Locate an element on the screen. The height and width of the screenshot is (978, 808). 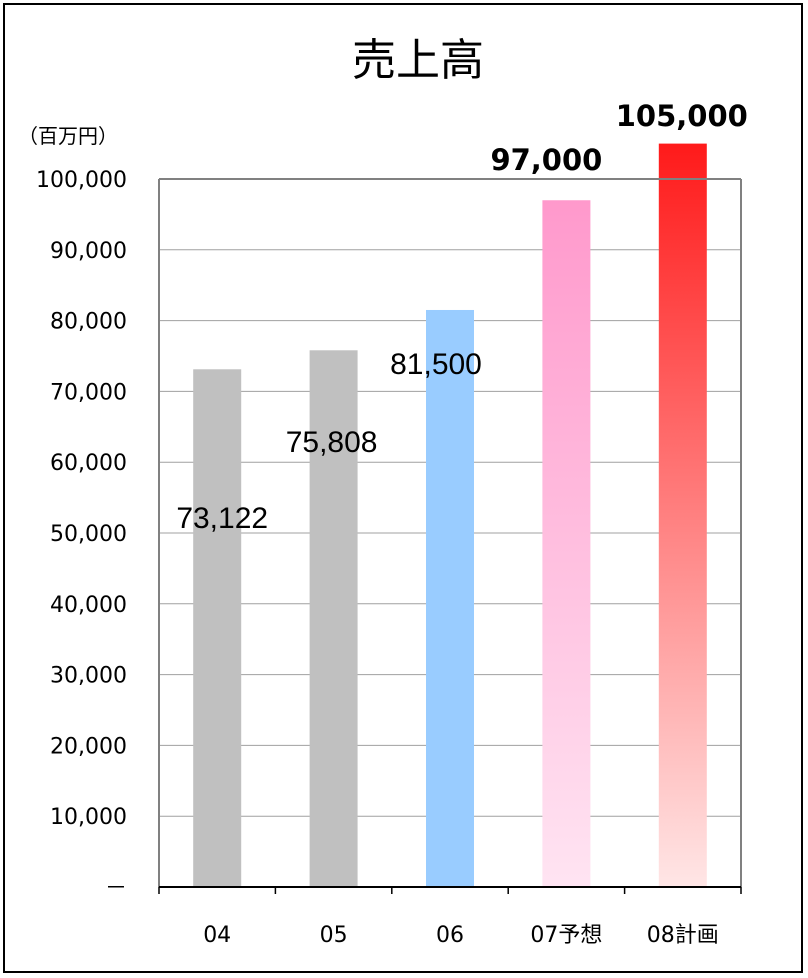
x-category-label-3: 07予想 is located at coordinates (566, 935).